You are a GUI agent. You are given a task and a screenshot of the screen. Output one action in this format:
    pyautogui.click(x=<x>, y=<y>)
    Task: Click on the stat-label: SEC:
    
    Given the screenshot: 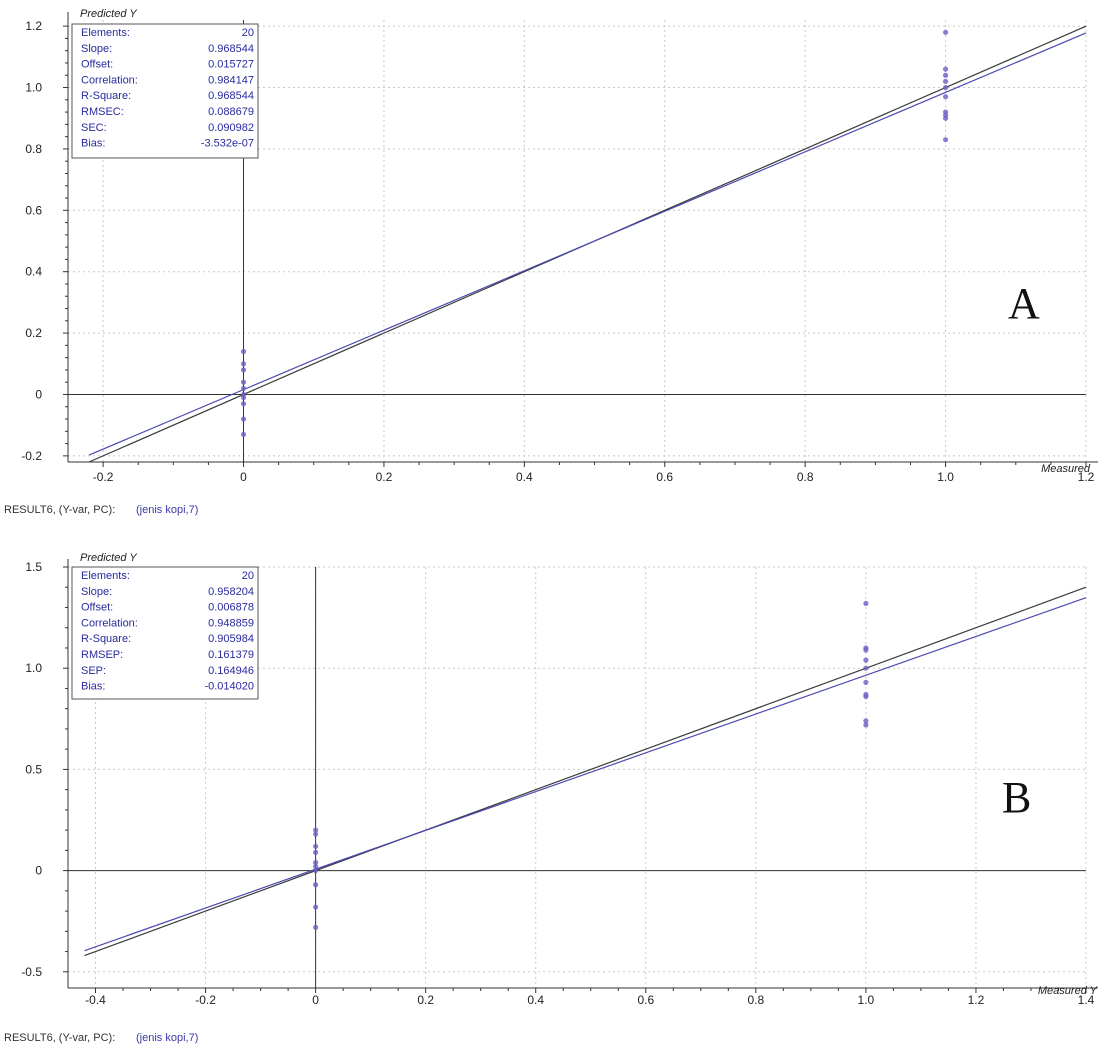 What is the action you would take?
    pyautogui.click(x=94, y=128)
    